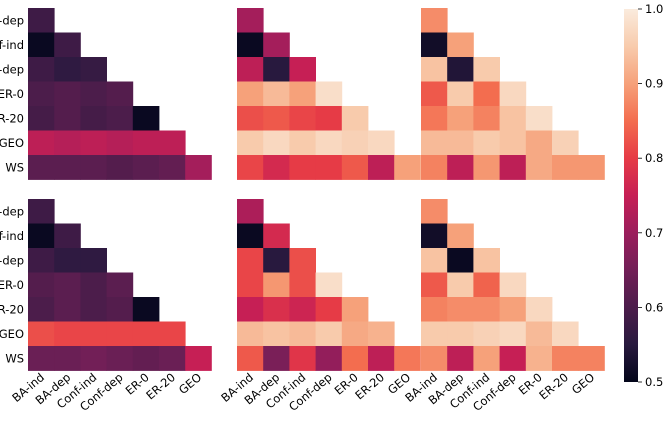 The image size is (665, 436). I want to click on colorbar-tick-label: 0.5, so click(654, 382).